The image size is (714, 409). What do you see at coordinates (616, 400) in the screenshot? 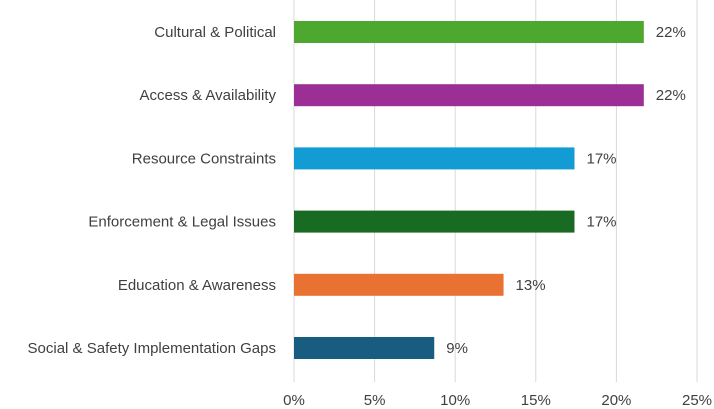
I see `x-tick-label: 20%` at bounding box center [616, 400].